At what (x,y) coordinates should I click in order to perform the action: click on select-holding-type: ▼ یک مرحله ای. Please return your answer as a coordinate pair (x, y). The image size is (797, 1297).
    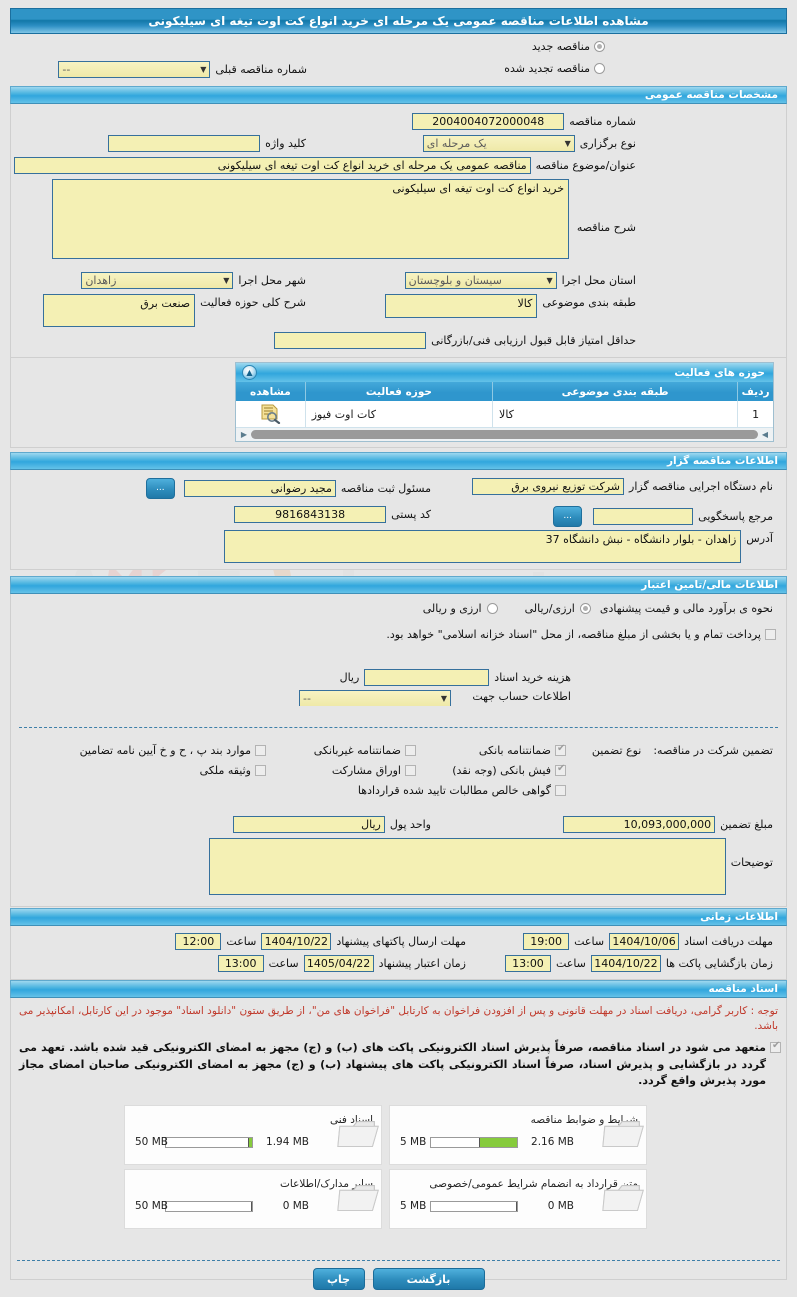
    Looking at the image, I should click on (498, 143).